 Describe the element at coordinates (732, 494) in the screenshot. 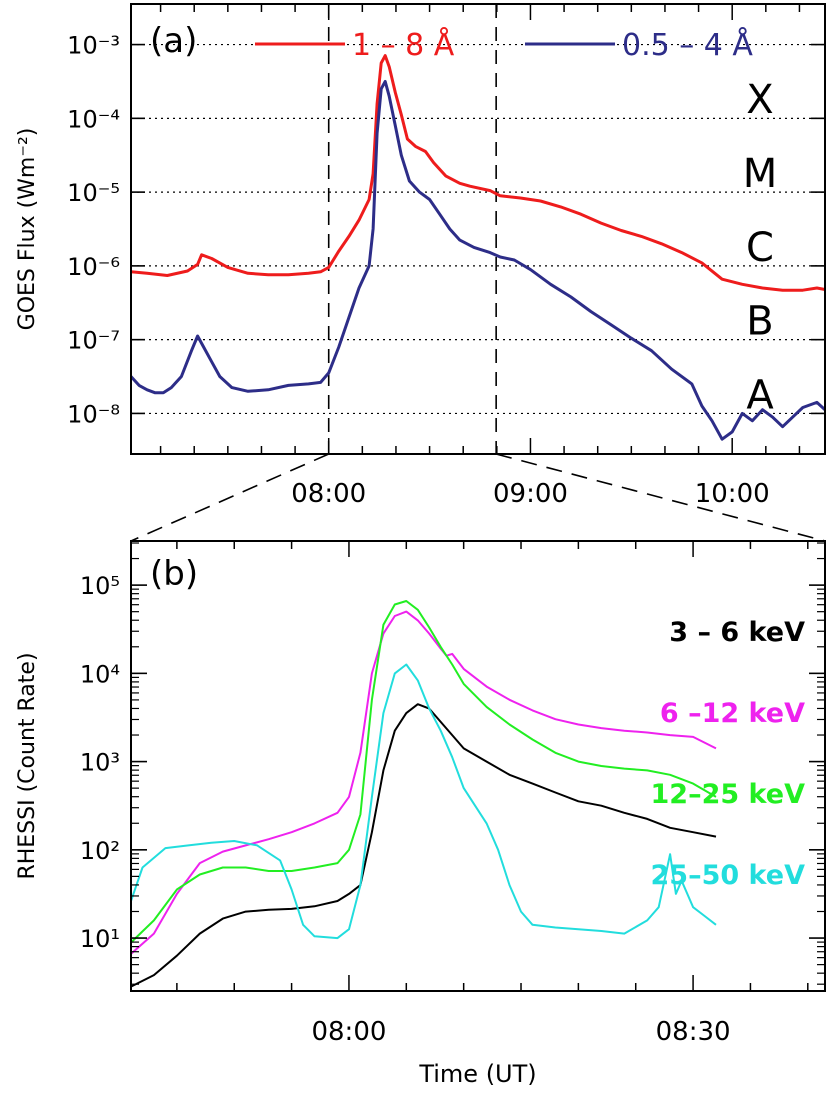

I see `panel-a-xtick-label: 10:00` at that location.